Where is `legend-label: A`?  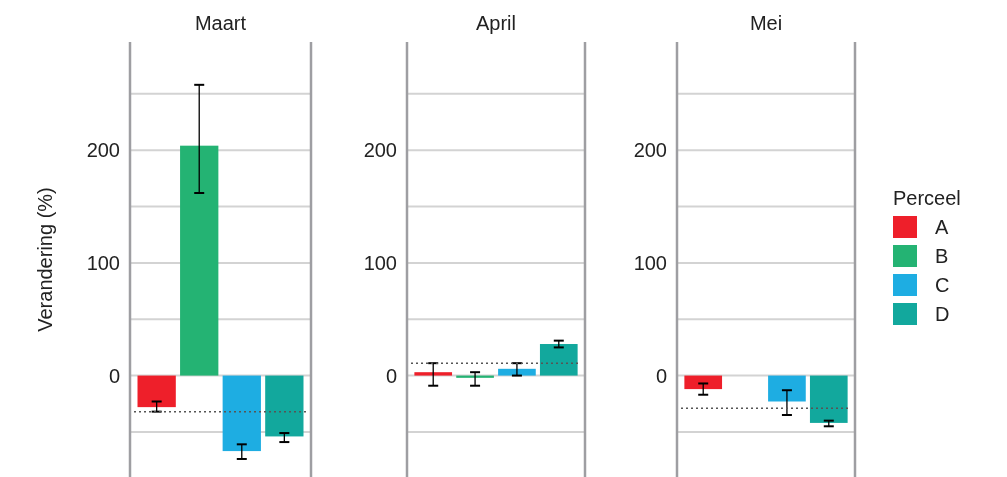
legend-label: A is located at coordinates (942, 227).